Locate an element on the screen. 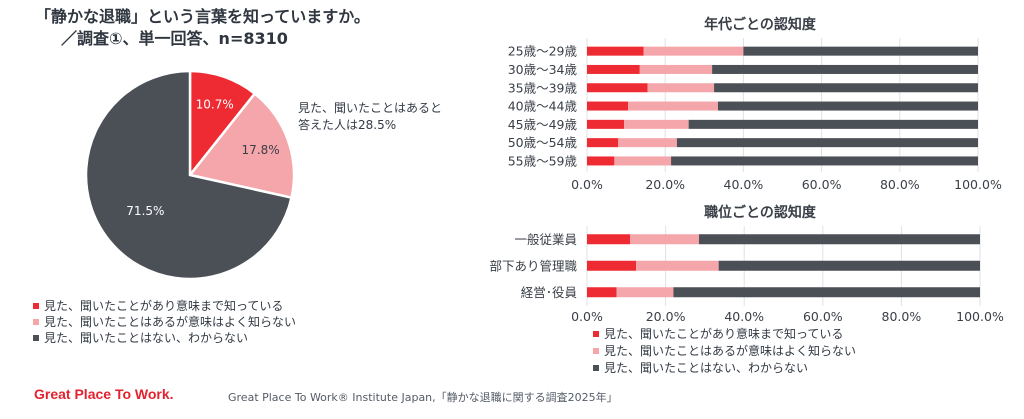 The width and height of the screenshot is (1024, 419). bar-legend-item-1: 見た、聞いたことがあり意味まで知っている is located at coordinates (724, 334).